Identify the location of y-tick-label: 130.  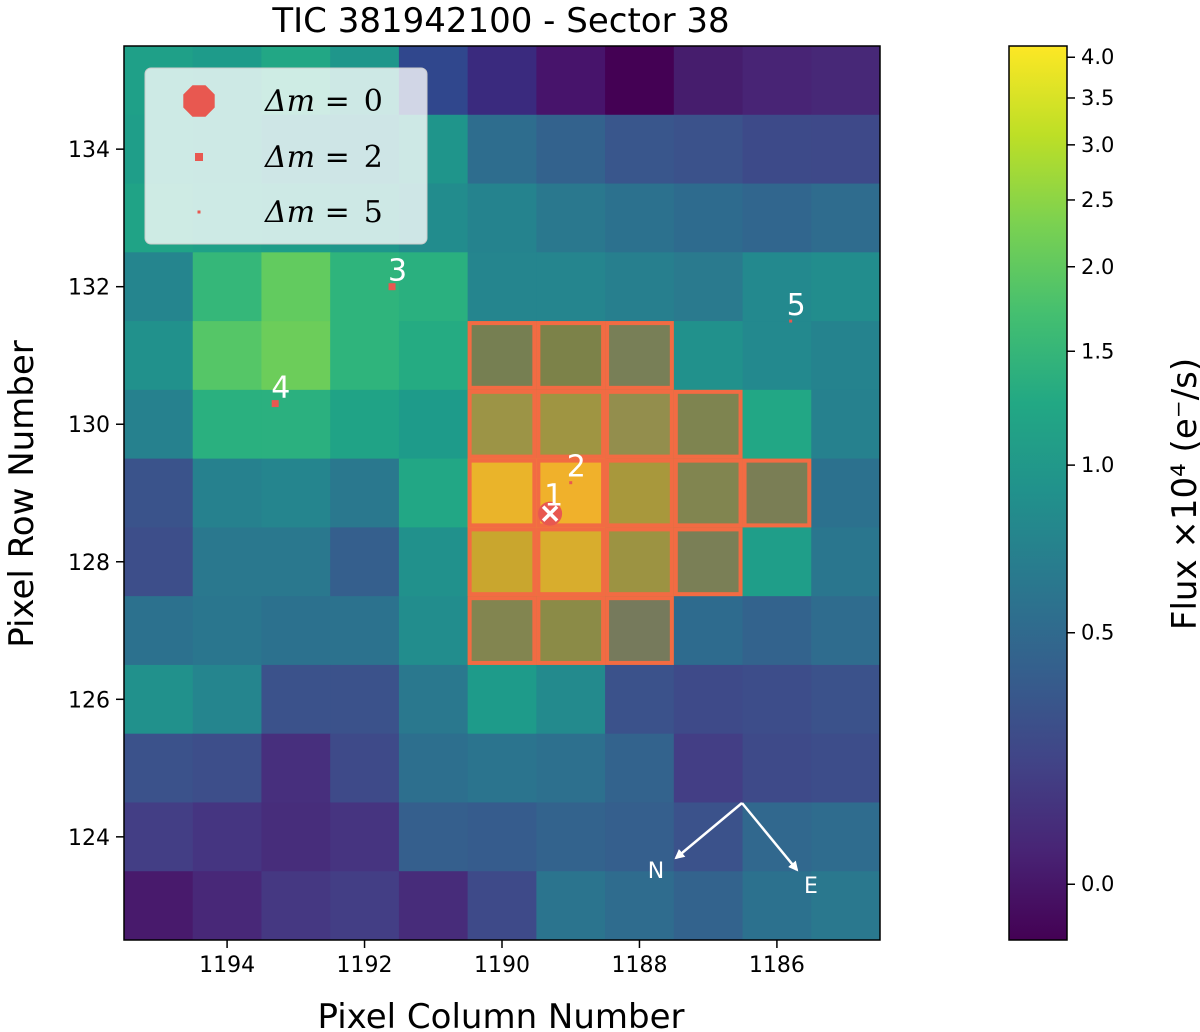
(89, 425).